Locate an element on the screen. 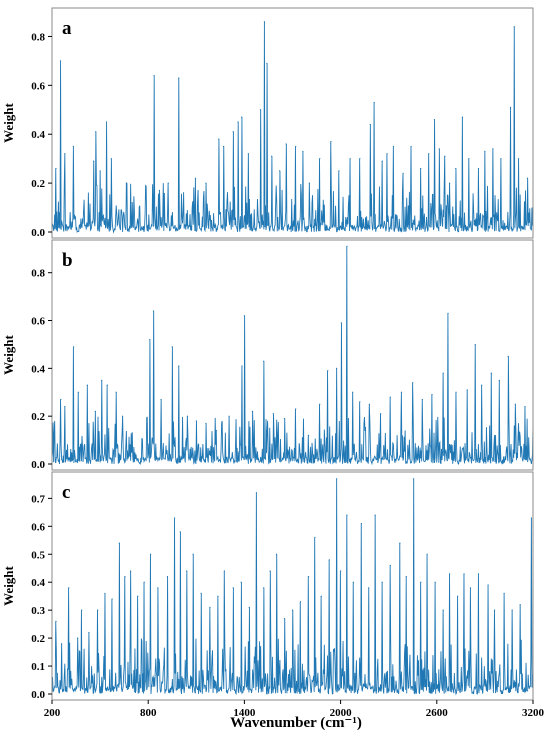  x-tick-label: 200 is located at coordinates (52, 713).